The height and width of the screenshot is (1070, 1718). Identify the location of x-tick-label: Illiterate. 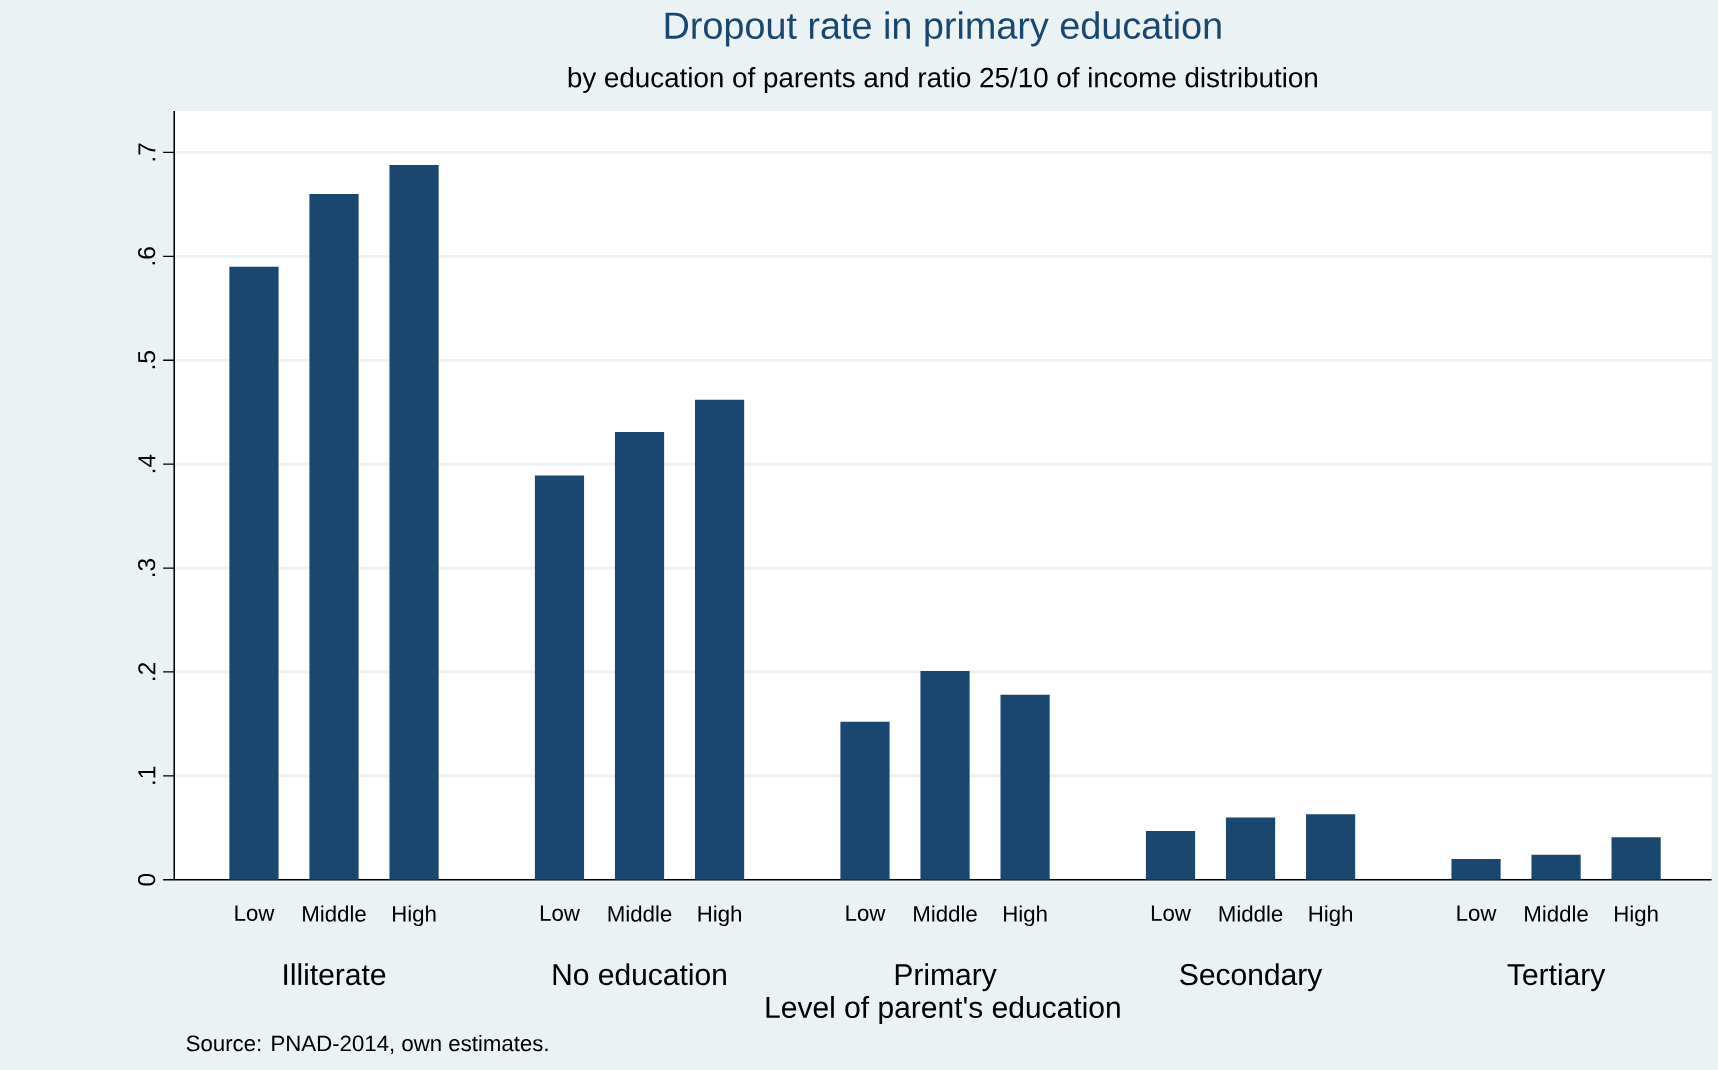
(335, 974).